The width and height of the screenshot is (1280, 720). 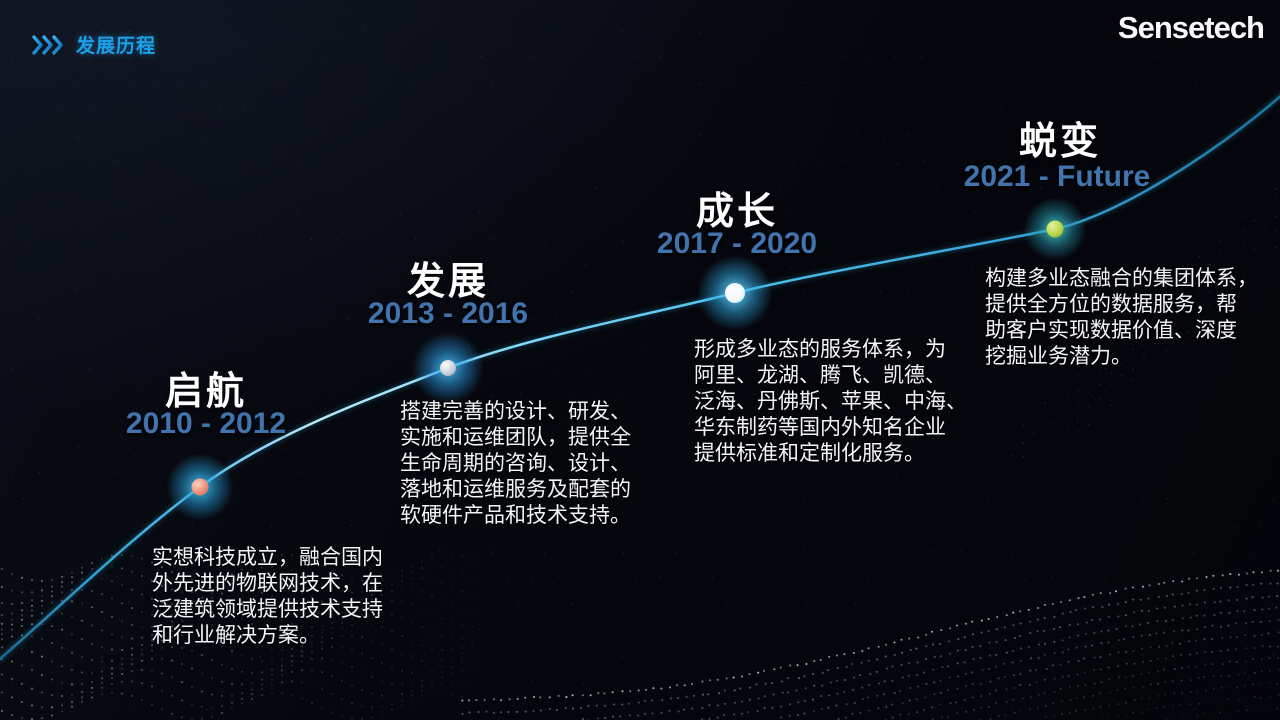 What do you see at coordinates (1057, 176) in the screenshot?
I see `milestone-4-years: 2021 - Future` at bounding box center [1057, 176].